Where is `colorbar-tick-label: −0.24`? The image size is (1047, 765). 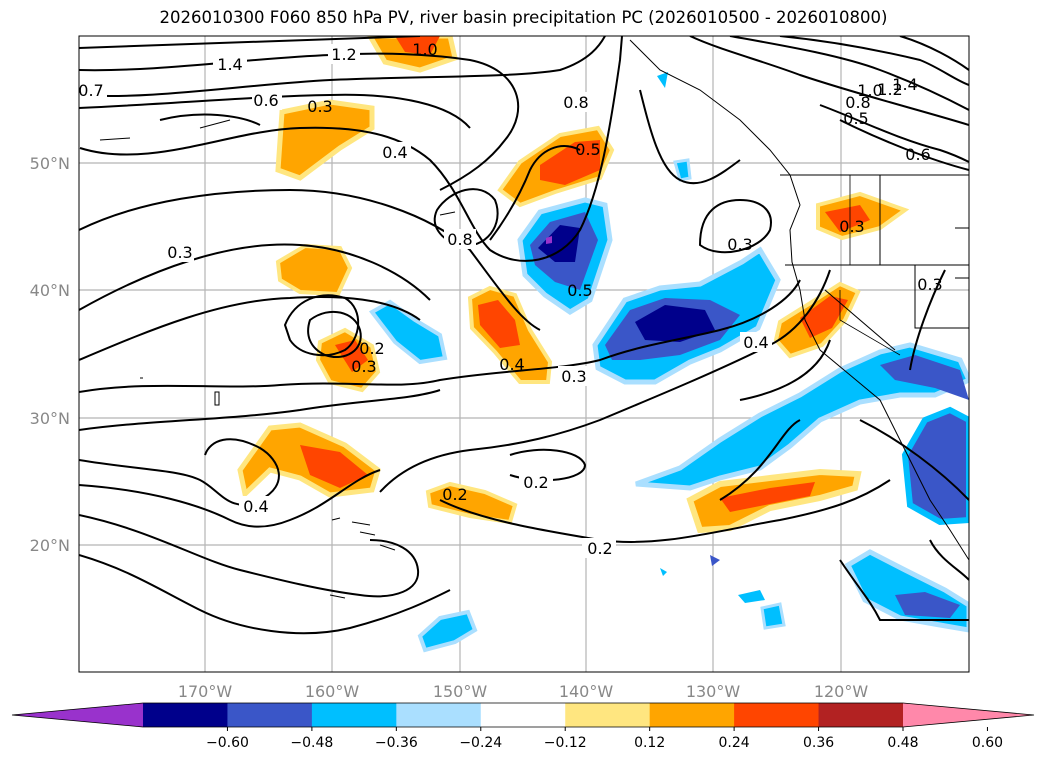
colorbar-tick-label: −0.24 is located at coordinates (480, 743).